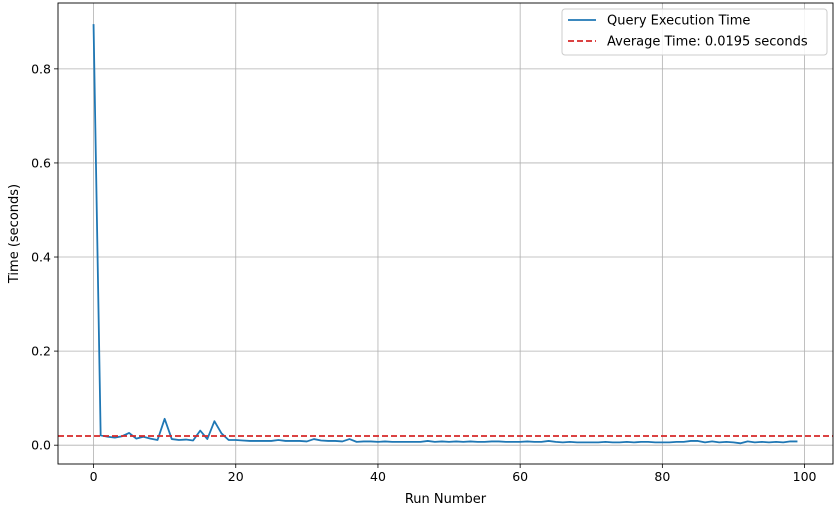 The width and height of the screenshot is (838, 507). Describe the element at coordinates (446, 499) in the screenshot. I see `x-axis-label: Run Number` at that location.